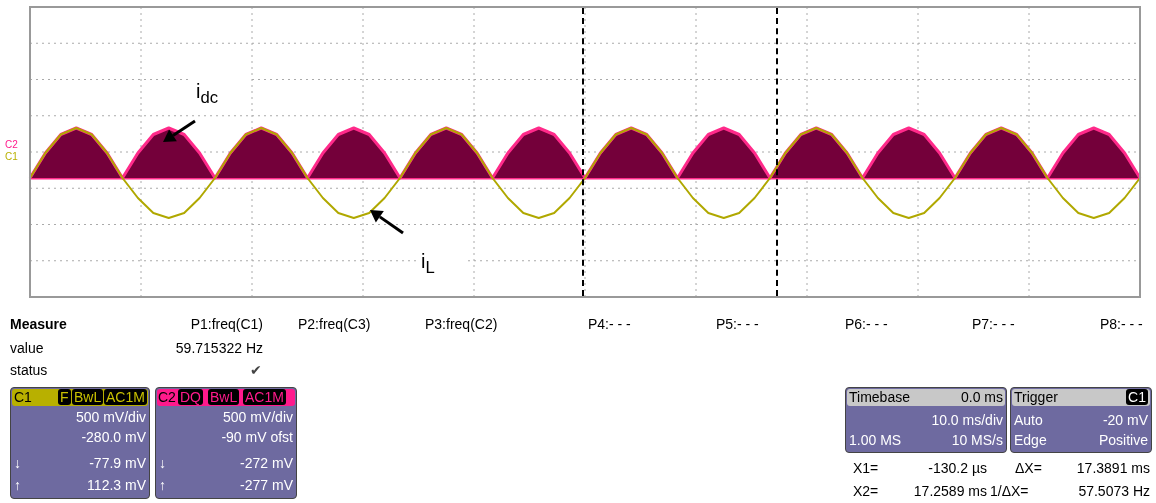 The width and height of the screenshot is (1156, 503). I want to click on text: -77.9 mV, so click(117, 463).